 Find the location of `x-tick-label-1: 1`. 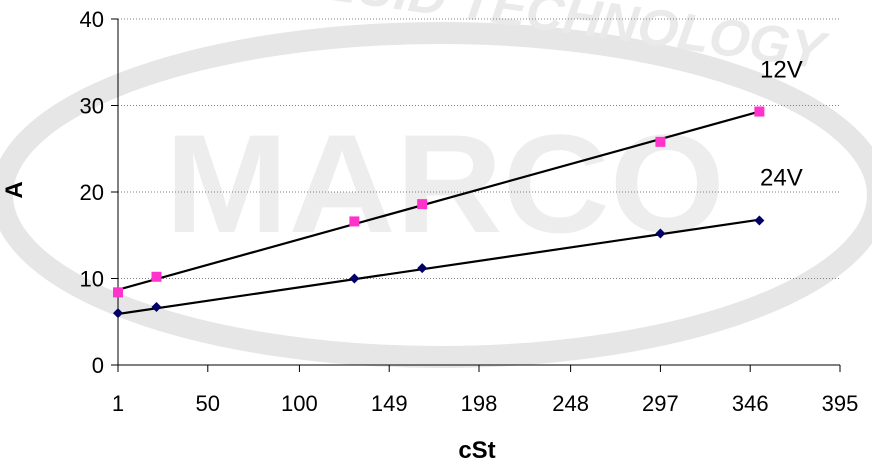

x-tick-label-1: 1 is located at coordinates (118, 403).